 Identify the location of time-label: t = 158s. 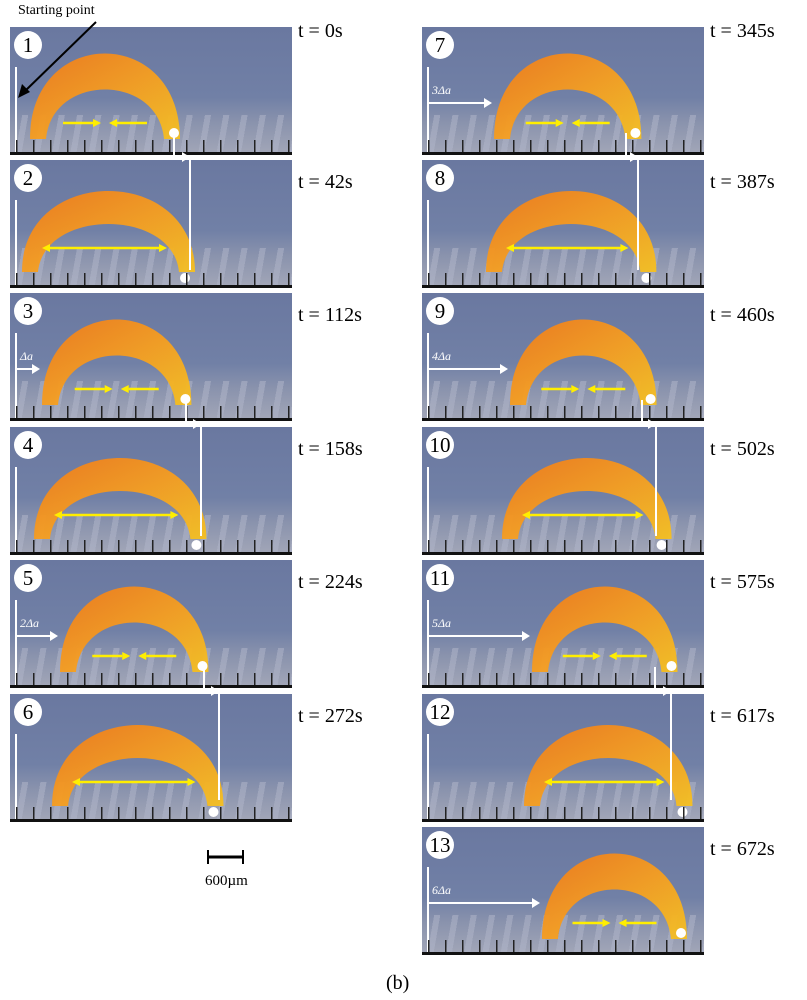
(330, 449).